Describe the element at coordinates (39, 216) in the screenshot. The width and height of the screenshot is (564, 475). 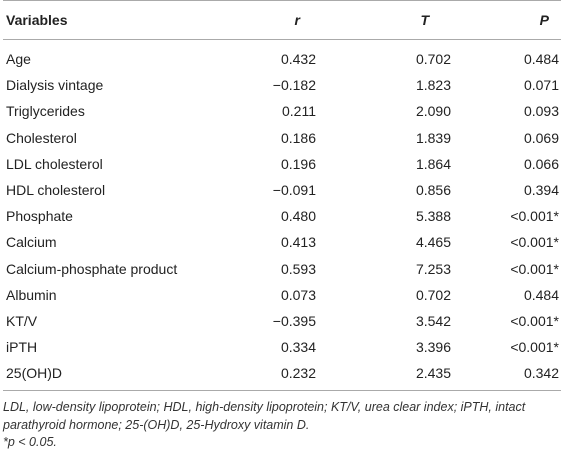
I see `table-cell: Phosphate` at that location.